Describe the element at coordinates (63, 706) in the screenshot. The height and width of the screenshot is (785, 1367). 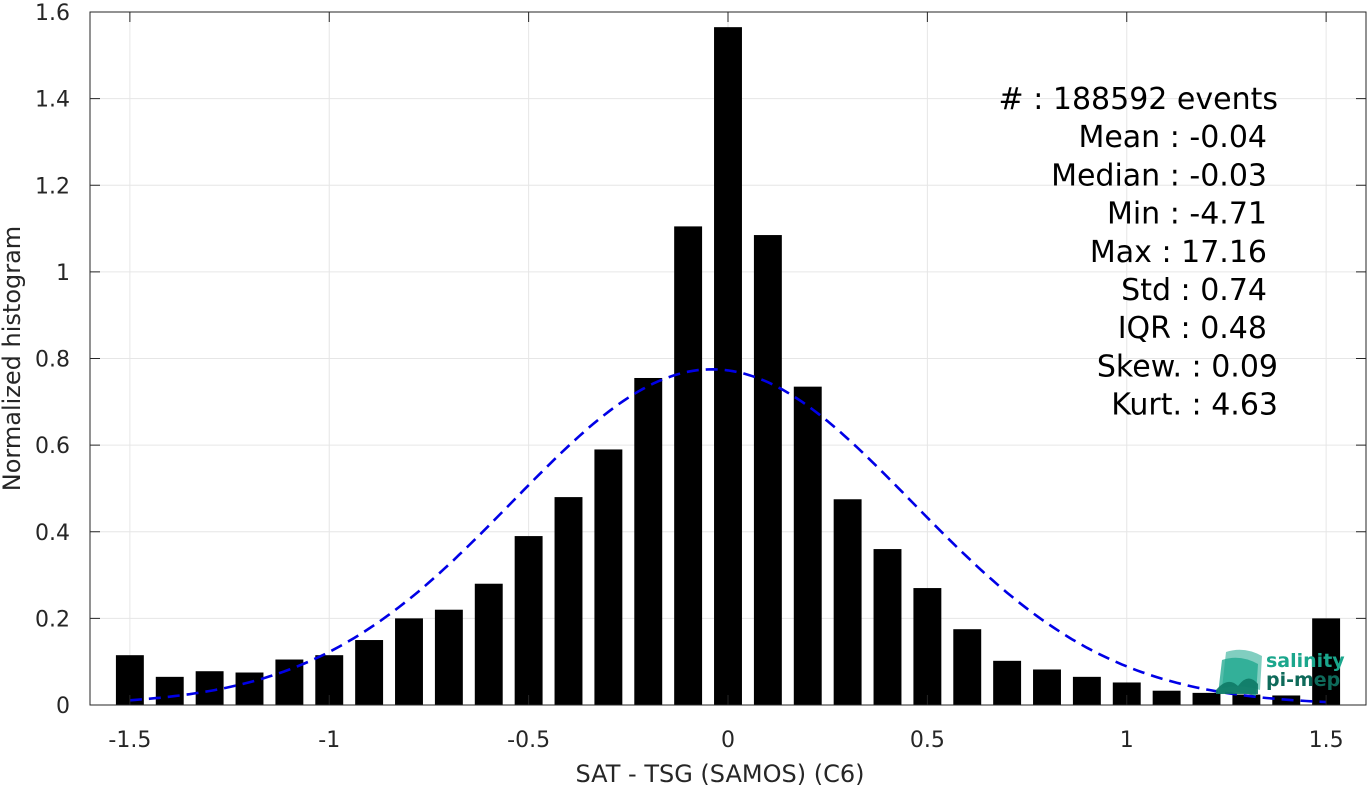
I see `y-tick-label: 0` at that location.